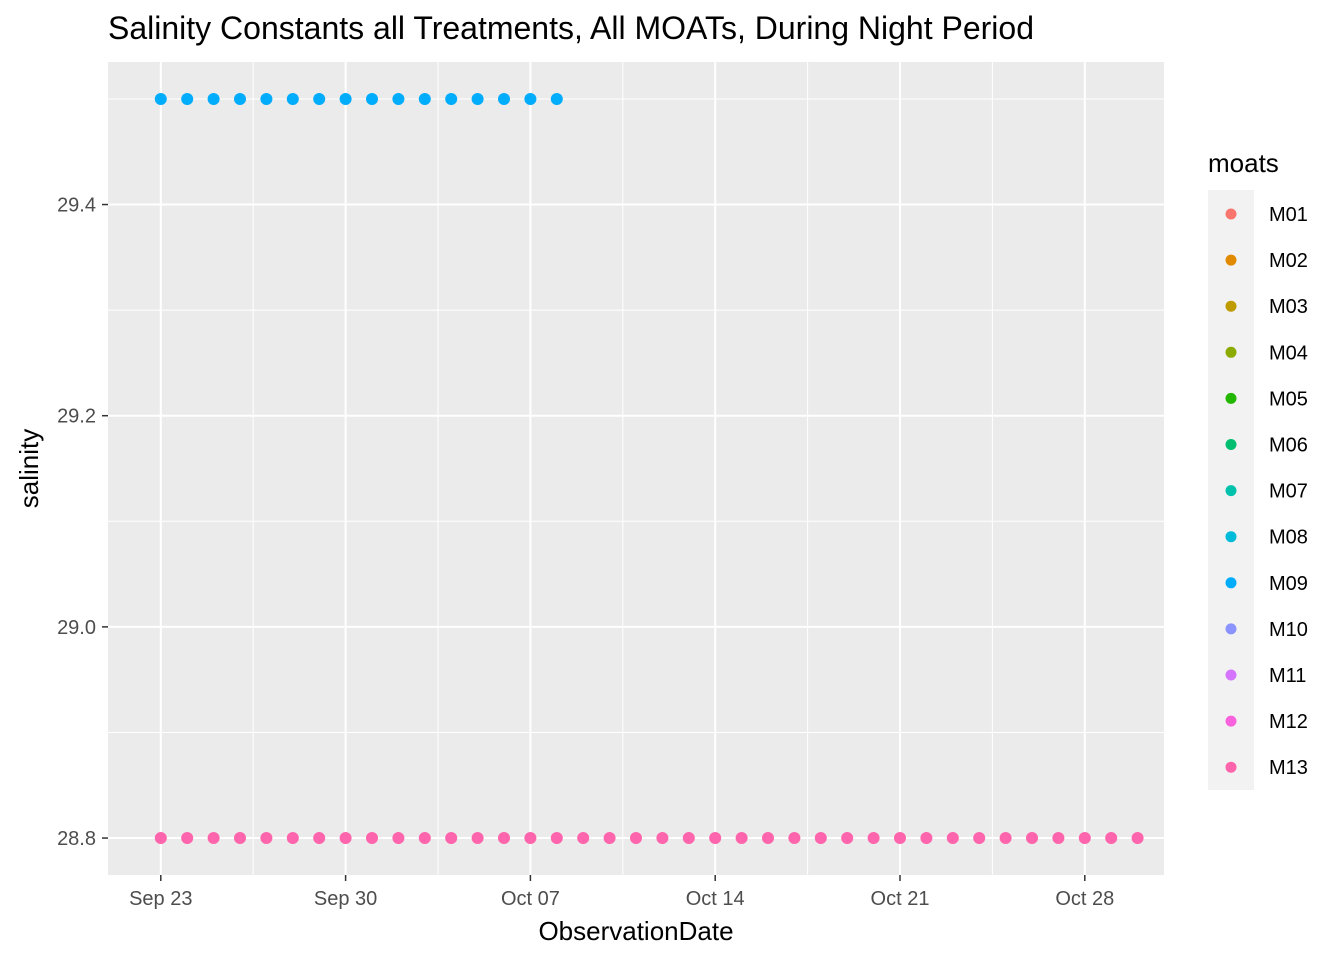  Describe the element at coordinates (1231, 721) in the screenshot. I see `legend-key-m12` at that location.